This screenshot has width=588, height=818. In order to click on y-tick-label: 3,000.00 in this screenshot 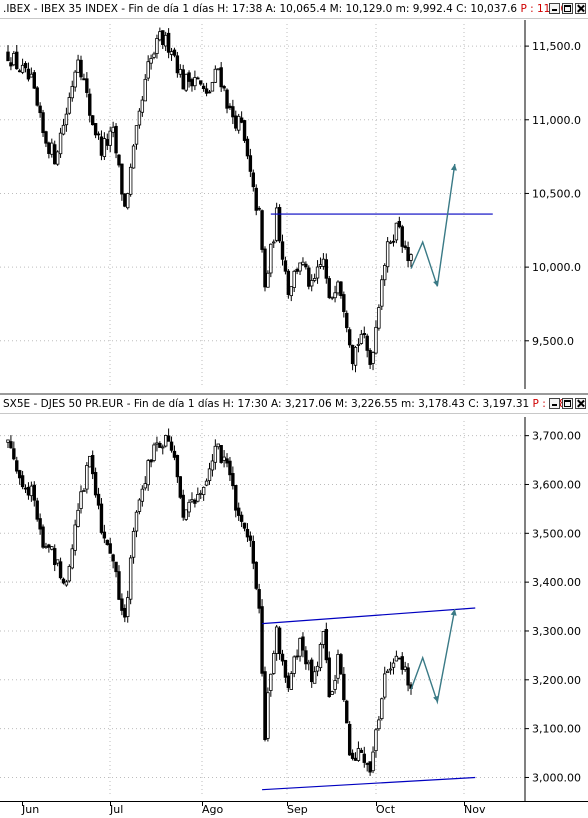, I will do `click(556, 777)`.